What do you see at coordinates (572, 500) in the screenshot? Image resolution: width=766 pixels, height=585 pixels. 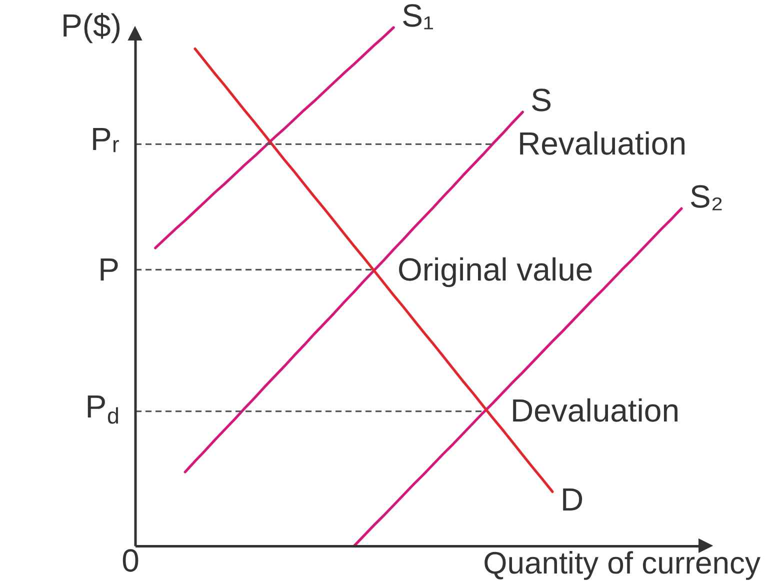 I see `series-label: D` at bounding box center [572, 500].